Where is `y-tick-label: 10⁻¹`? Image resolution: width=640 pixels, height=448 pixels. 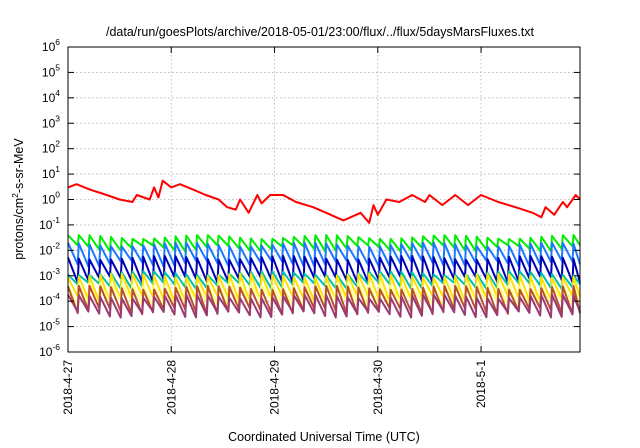
y-tick-label: 10⁻¹ is located at coordinates (49, 223).